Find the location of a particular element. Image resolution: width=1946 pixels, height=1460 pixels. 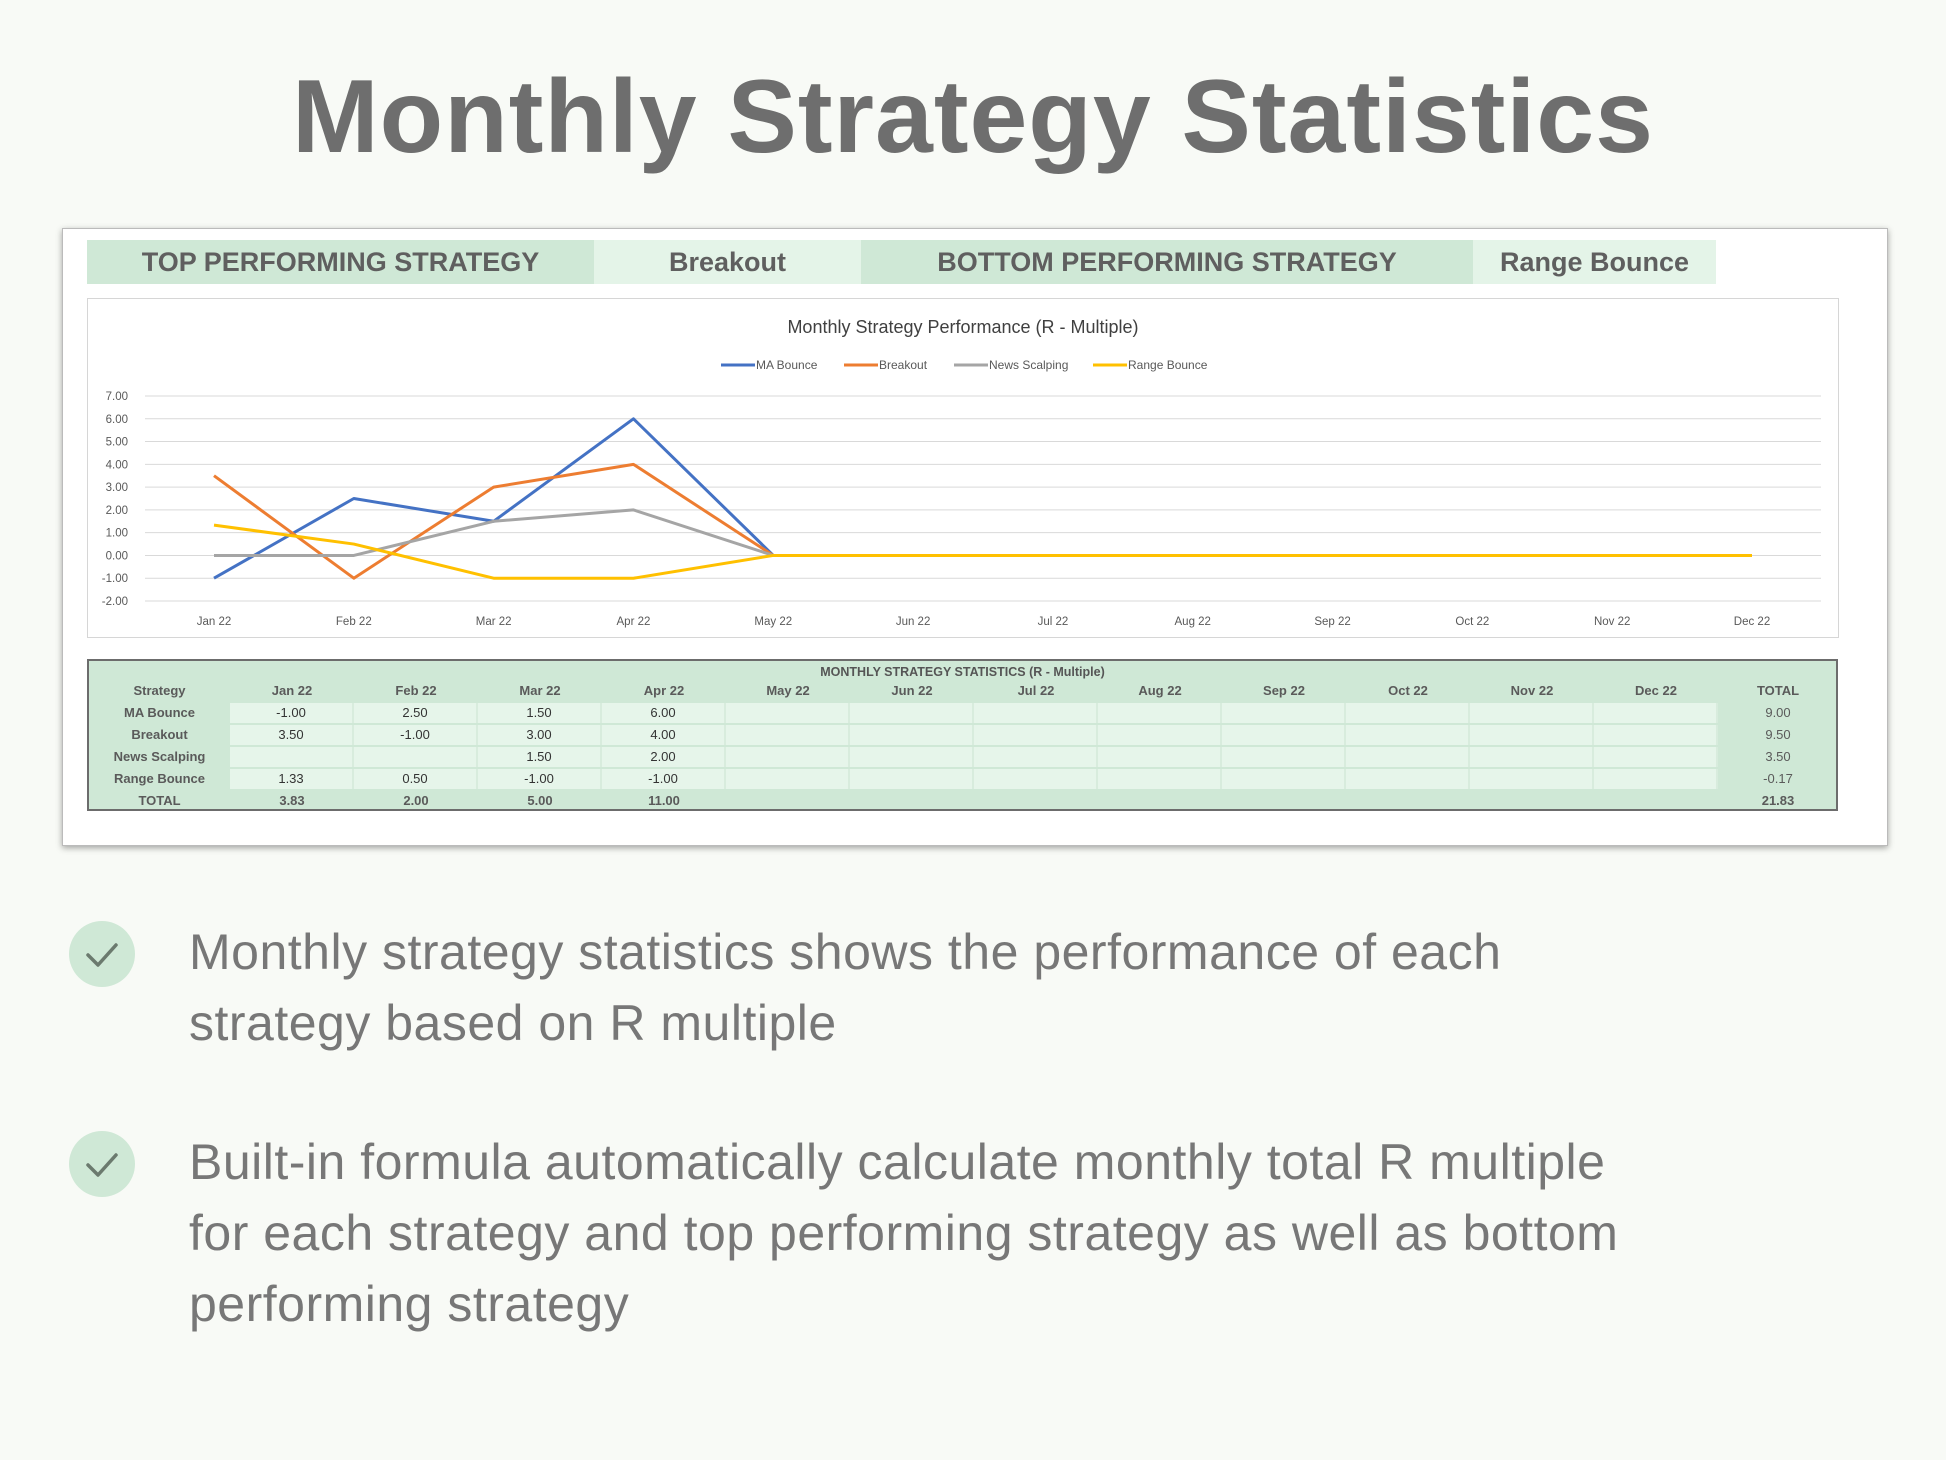

y-tick-label: 1.00 is located at coordinates (117, 534).